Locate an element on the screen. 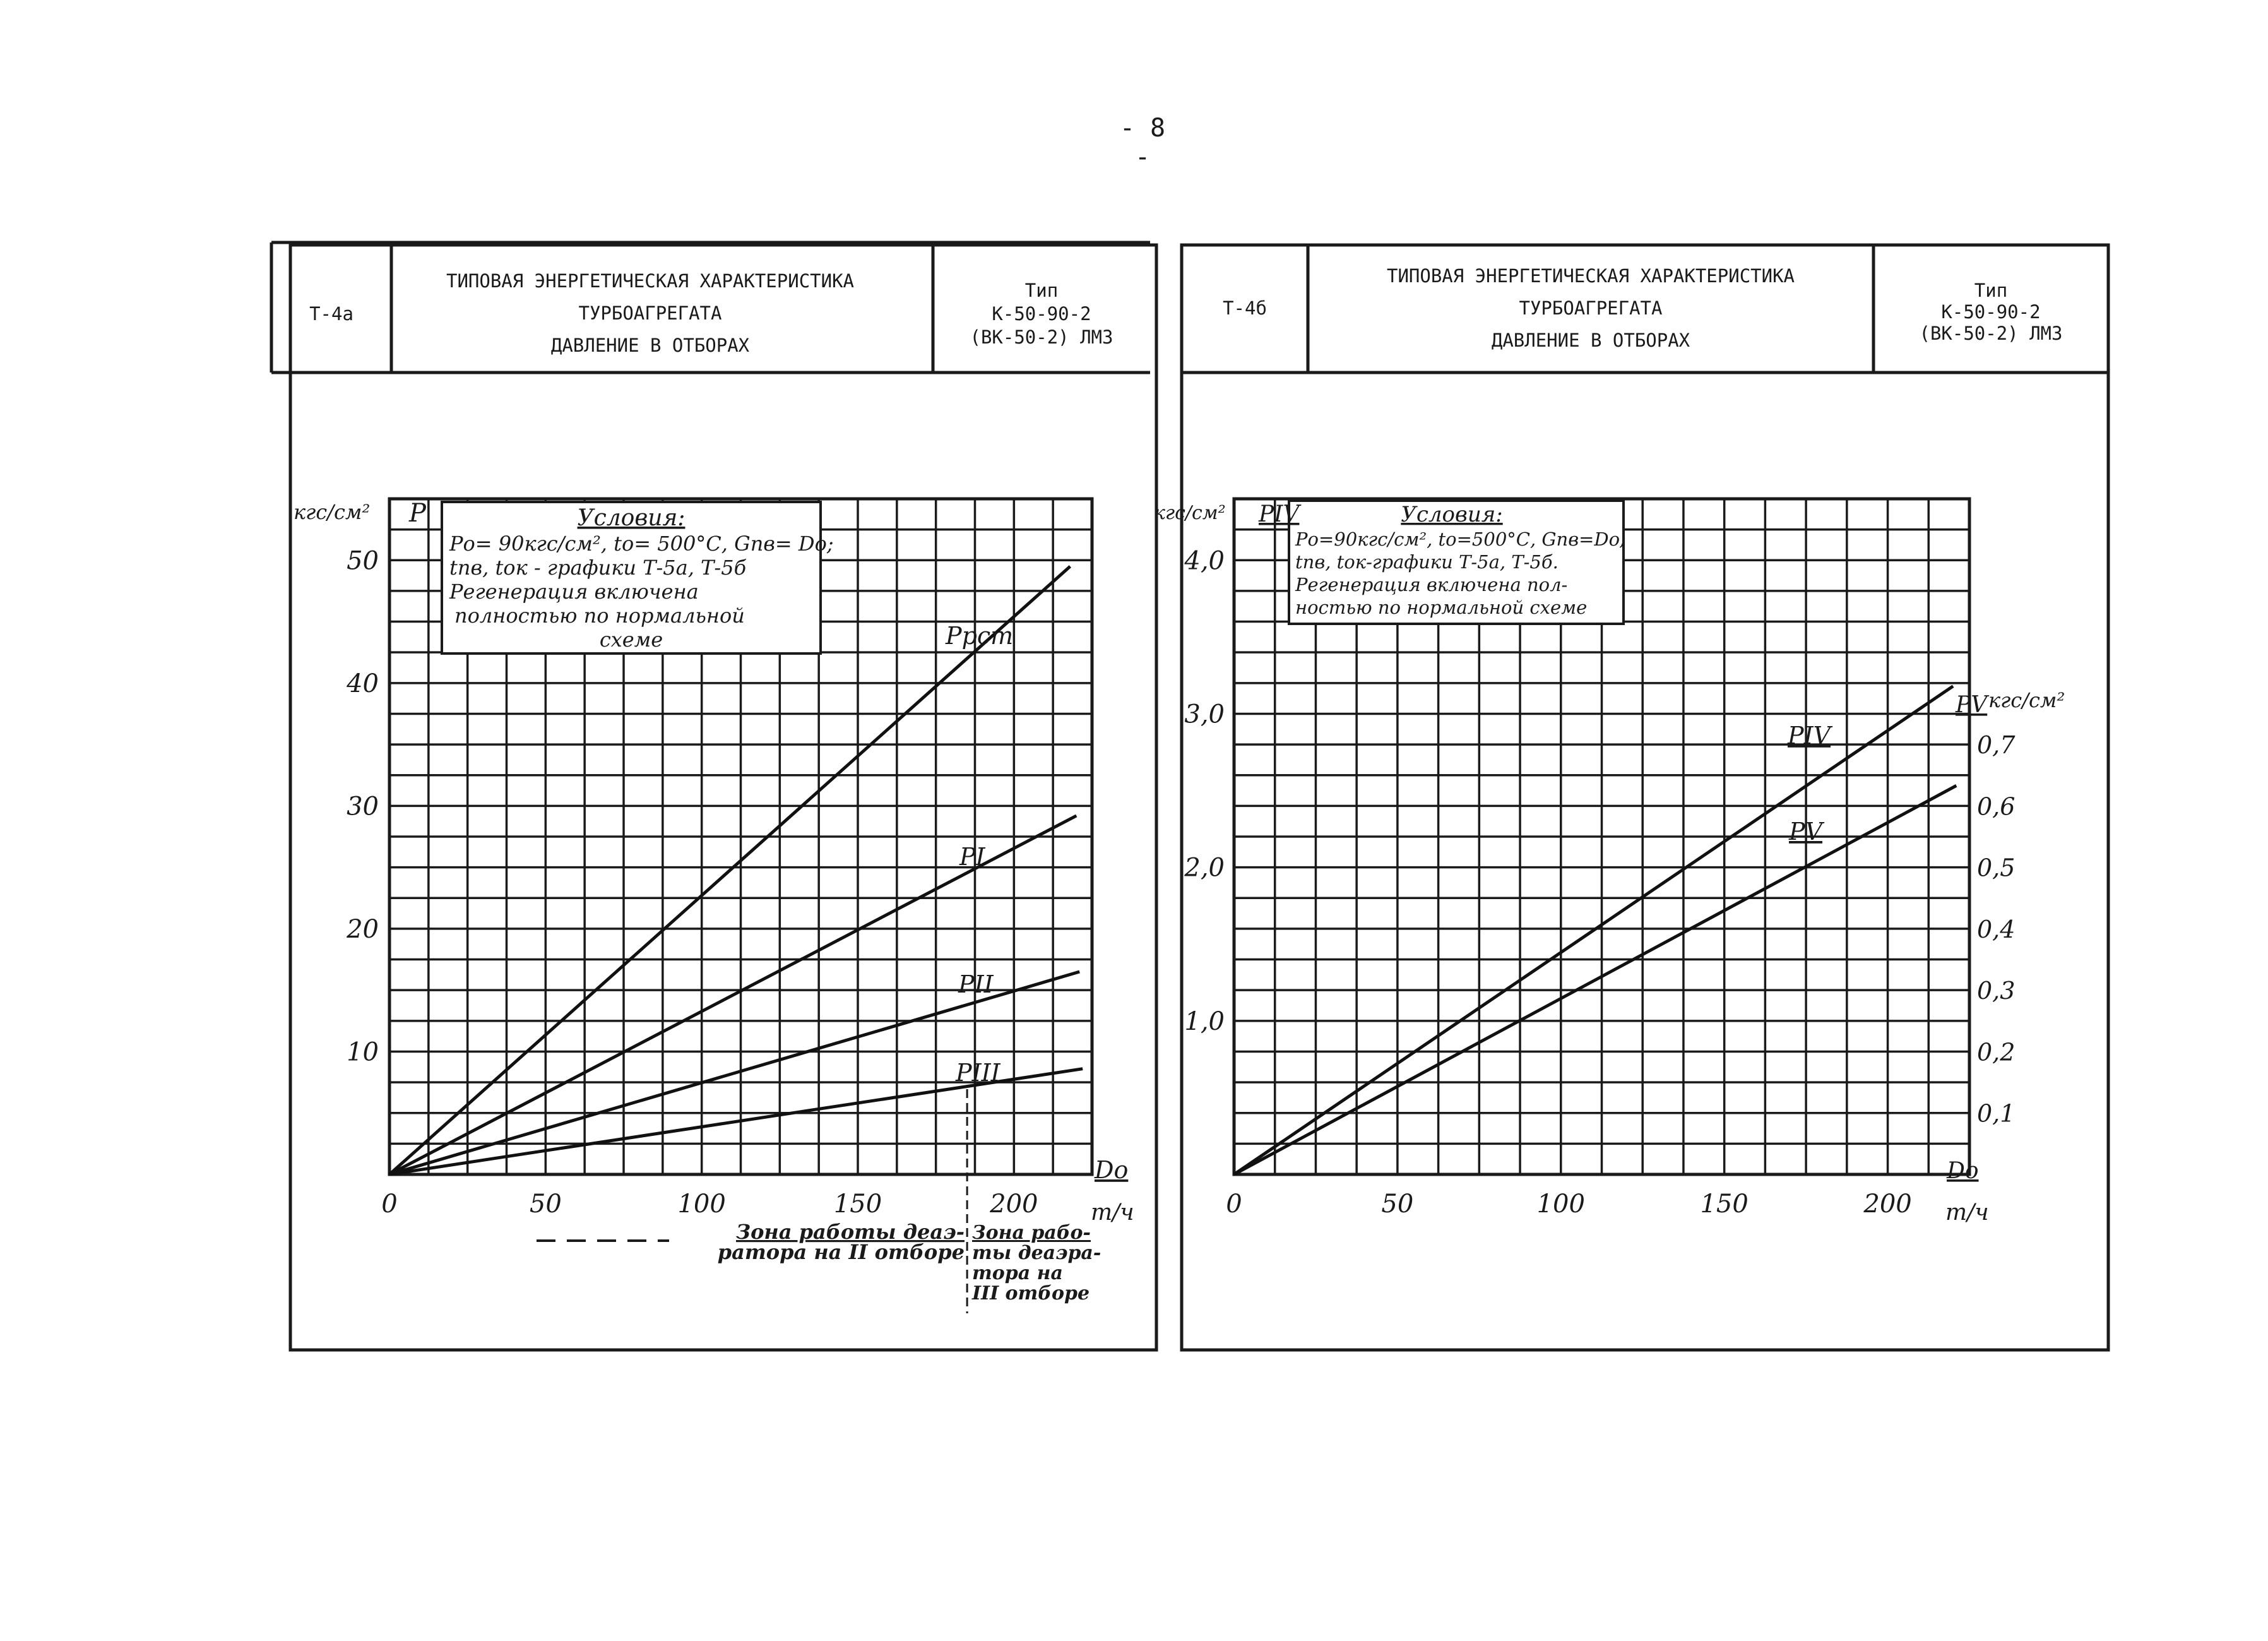  right-title-line-1: ТИПОВАЯ ЭНЕРГЕТИЧЕСКАЯ ХАРАКТЕРИСТИКА is located at coordinates (1591, 276).